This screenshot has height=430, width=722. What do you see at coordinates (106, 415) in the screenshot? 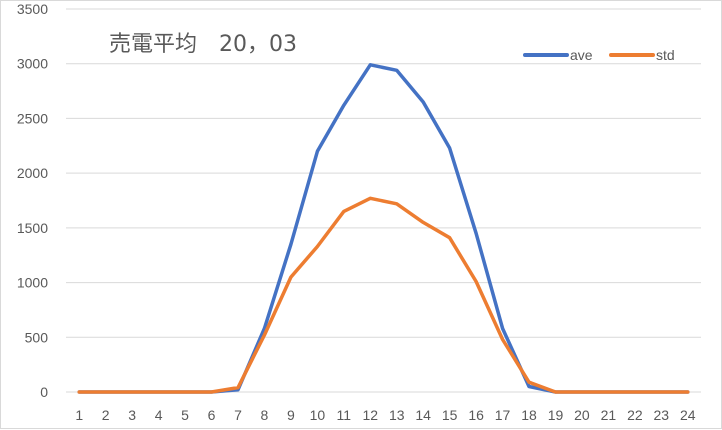
I see `x-tick-label: 2` at bounding box center [106, 415].